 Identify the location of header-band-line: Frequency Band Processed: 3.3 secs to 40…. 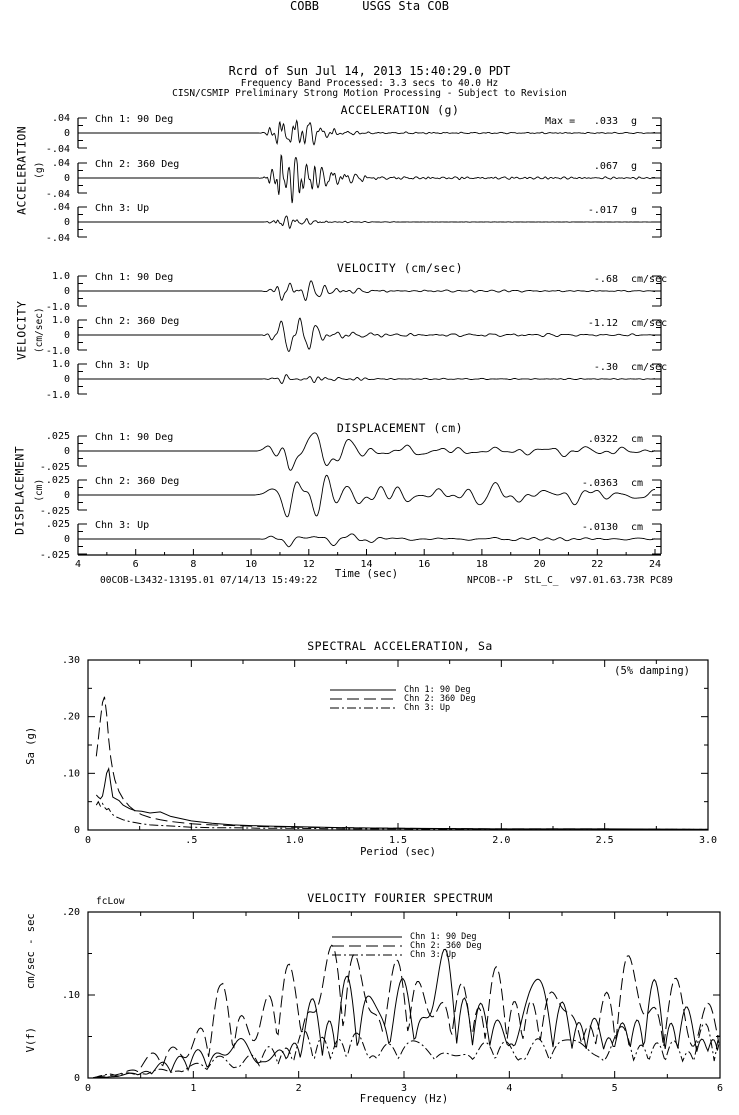
(369, 83).